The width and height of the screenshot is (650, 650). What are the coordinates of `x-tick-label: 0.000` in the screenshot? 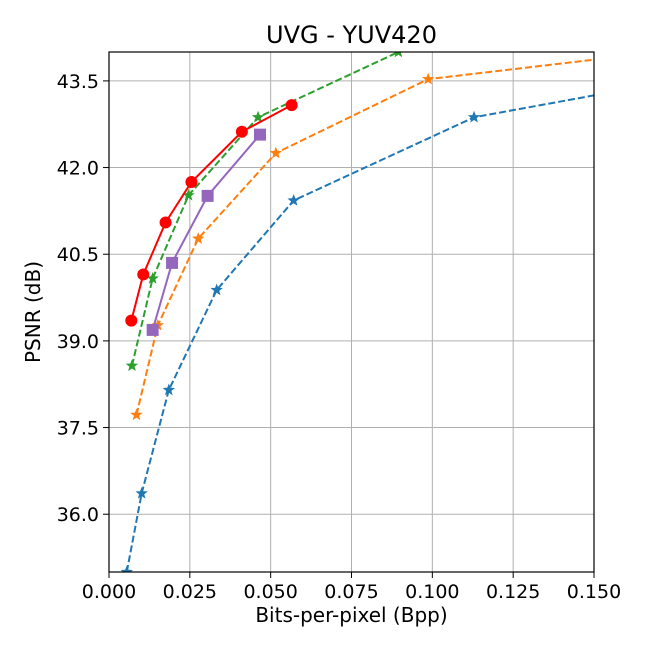 It's located at (109, 592).